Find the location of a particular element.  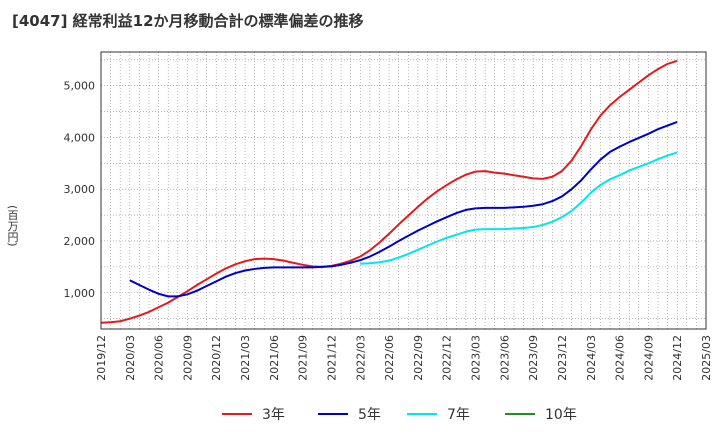

x-tick-label: 2020/03 is located at coordinates (130, 358).